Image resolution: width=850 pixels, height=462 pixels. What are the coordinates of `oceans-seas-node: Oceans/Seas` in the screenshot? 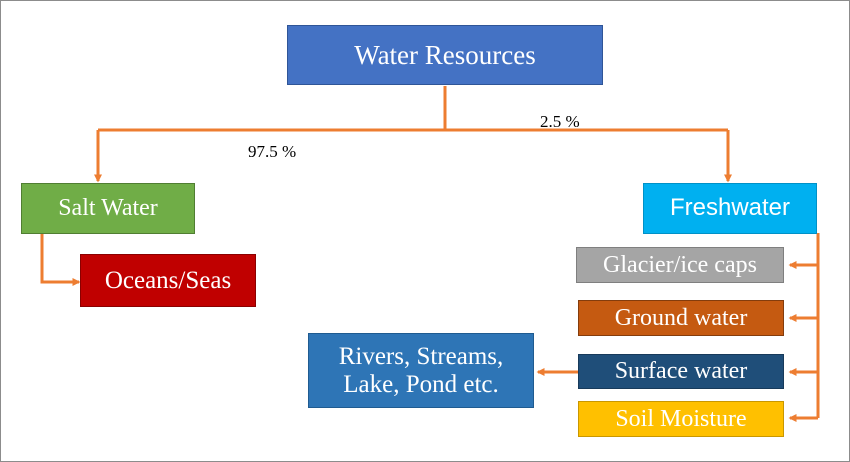 It's located at (168, 280).